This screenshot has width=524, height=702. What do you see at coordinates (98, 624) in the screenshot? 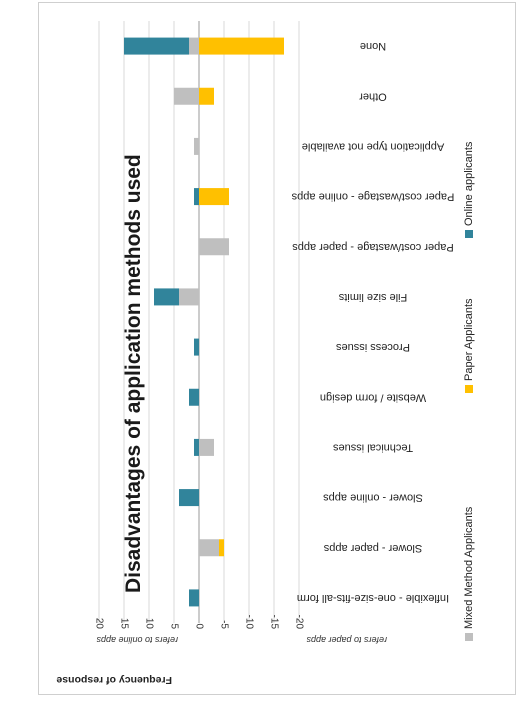
I see `x-tick-label: 20` at bounding box center [98, 624].